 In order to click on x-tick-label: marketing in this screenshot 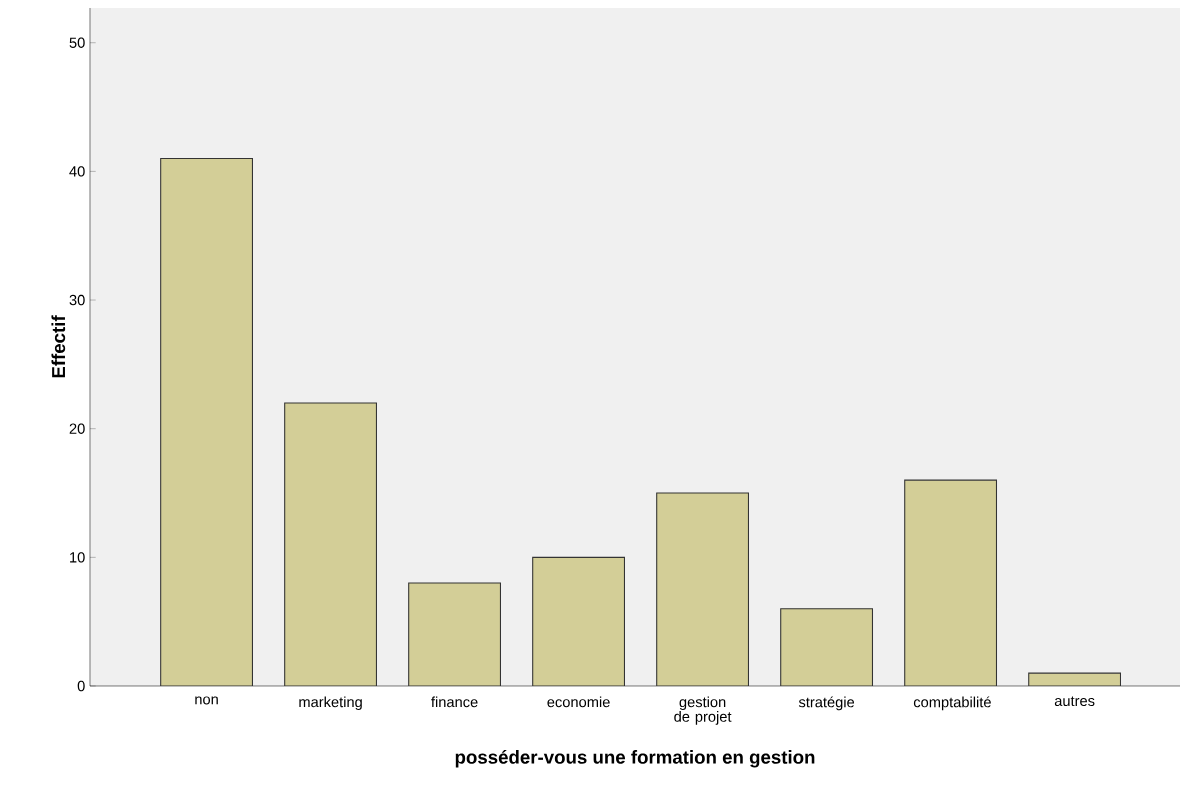, I will do `click(330, 703)`.